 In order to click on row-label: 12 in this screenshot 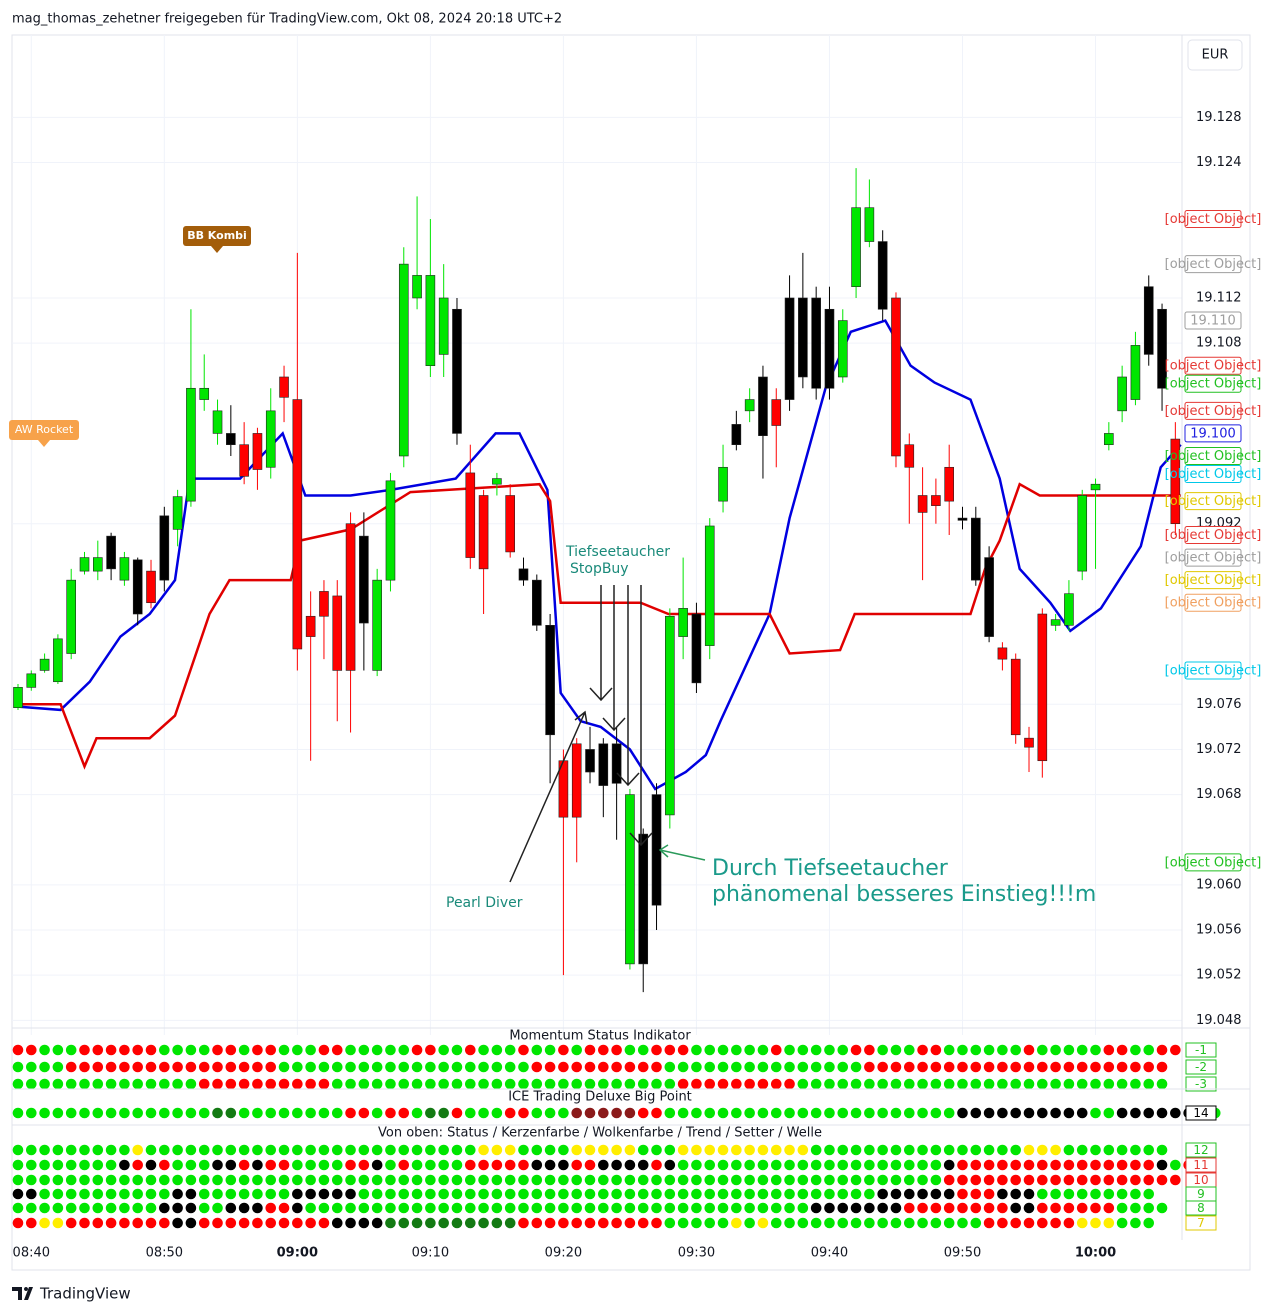, I will do `click(1200, 1150)`.